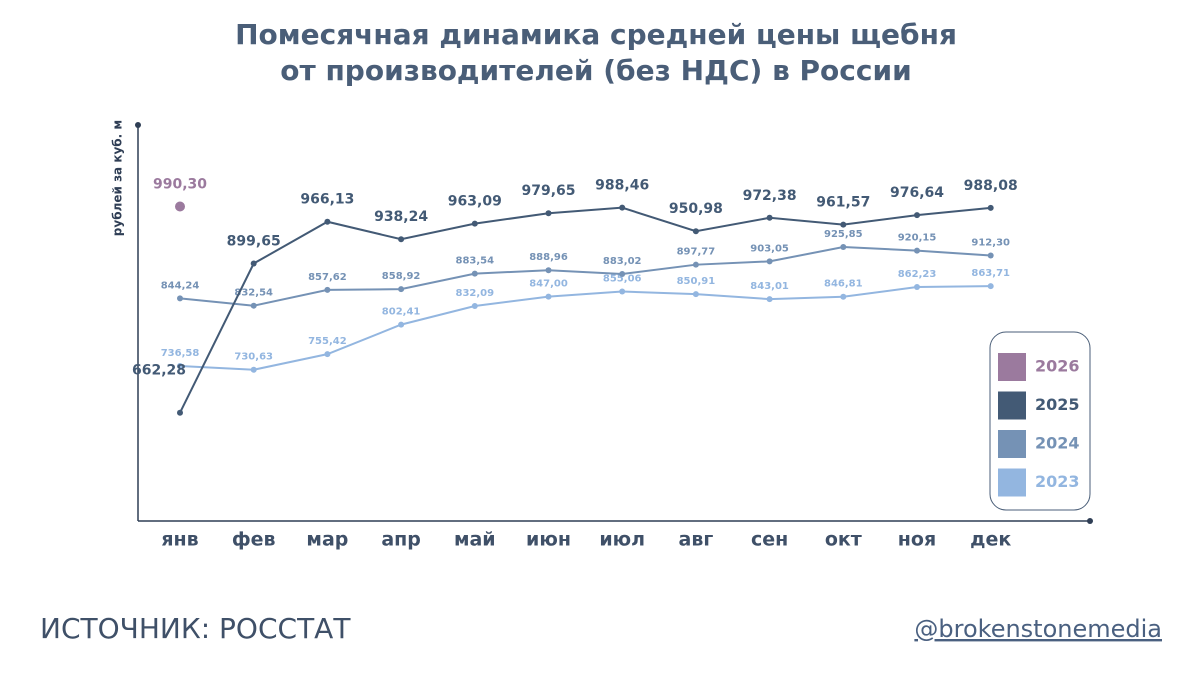 The height and width of the screenshot is (675, 1200). What do you see at coordinates (1038, 629) in the screenshot?
I see `handle: @brokenstonemedia` at bounding box center [1038, 629].